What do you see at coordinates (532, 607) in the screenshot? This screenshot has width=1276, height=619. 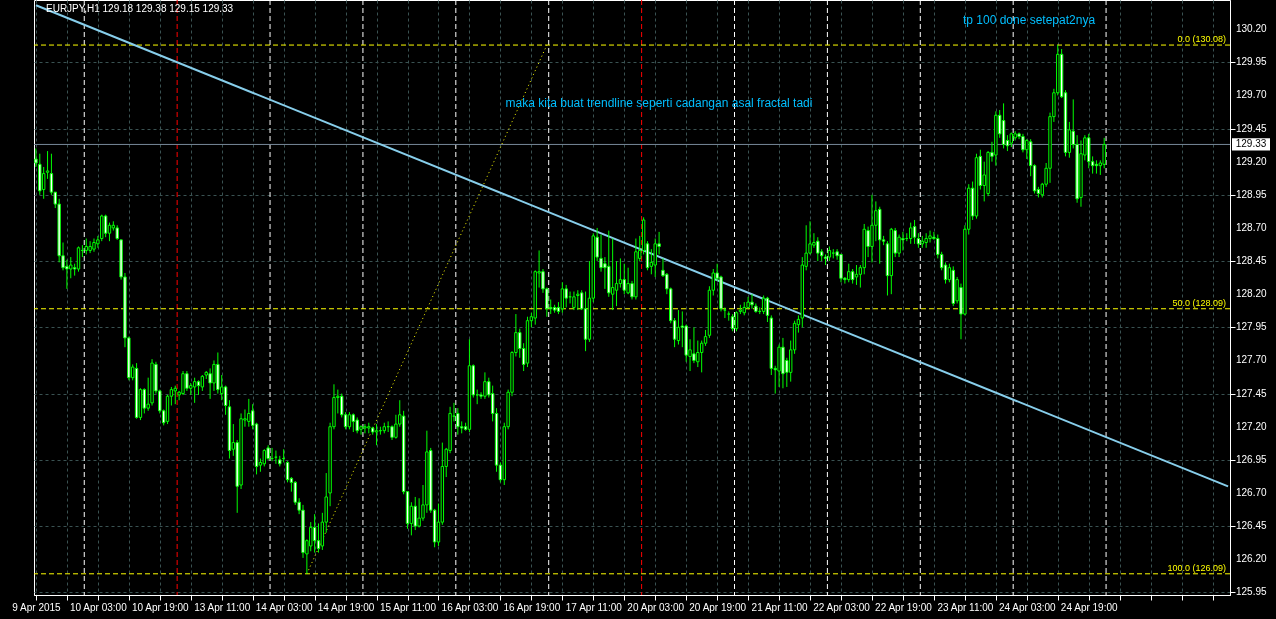 I see `x-tick-label: 16 Apr 19:00` at bounding box center [532, 607].